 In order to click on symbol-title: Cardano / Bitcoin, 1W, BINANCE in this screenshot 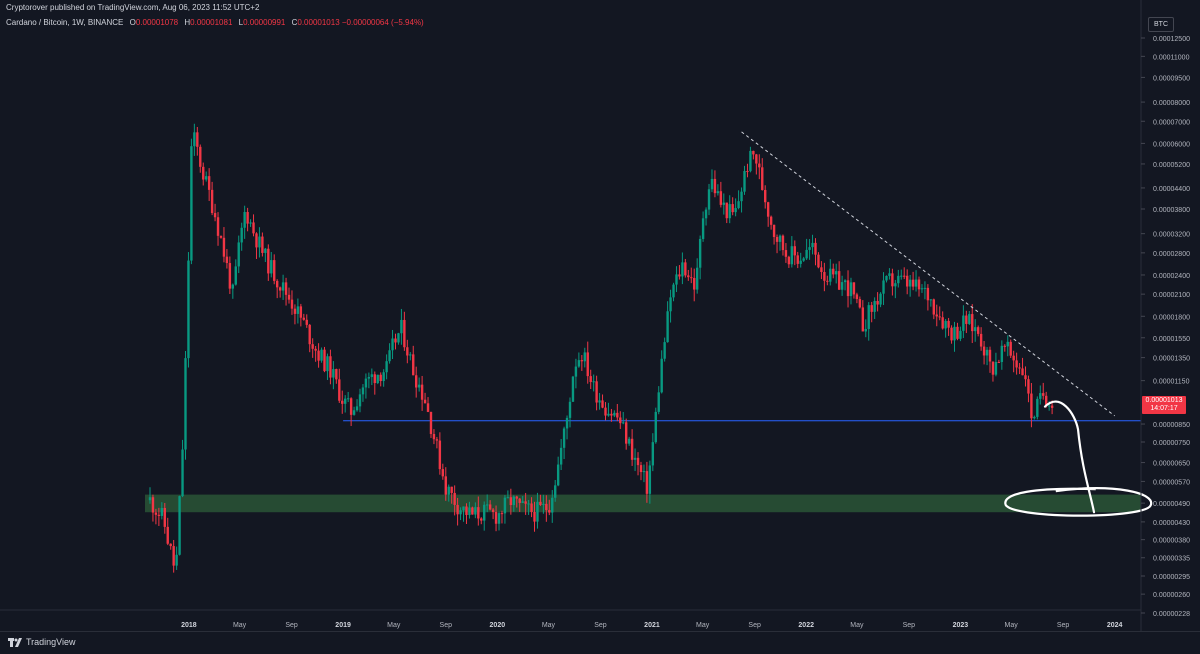, I will do `click(65, 22)`.